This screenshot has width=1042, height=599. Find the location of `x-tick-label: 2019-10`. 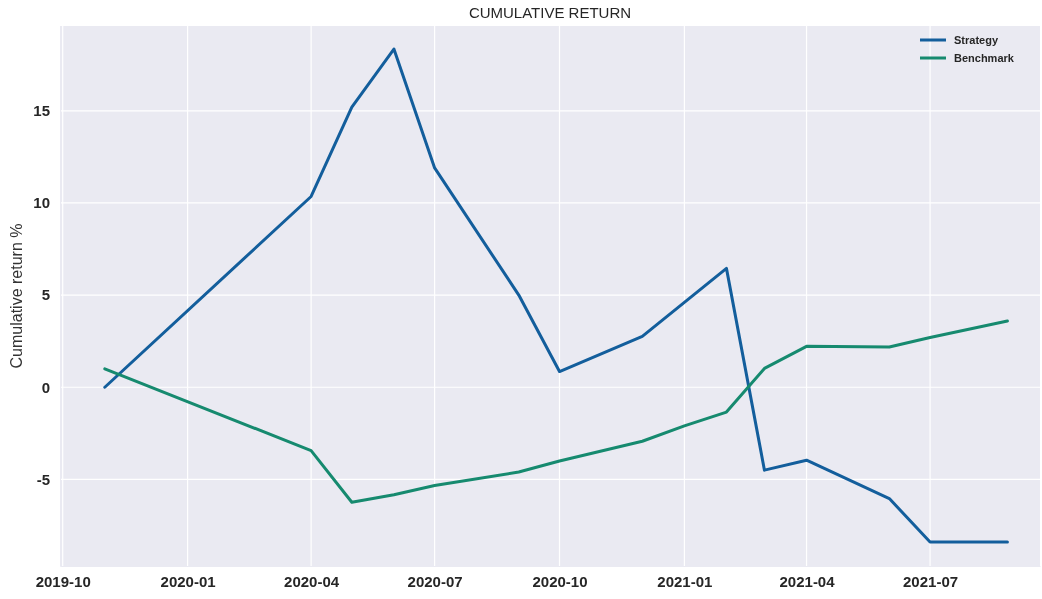

x-tick-label: 2019-10 is located at coordinates (63, 581).